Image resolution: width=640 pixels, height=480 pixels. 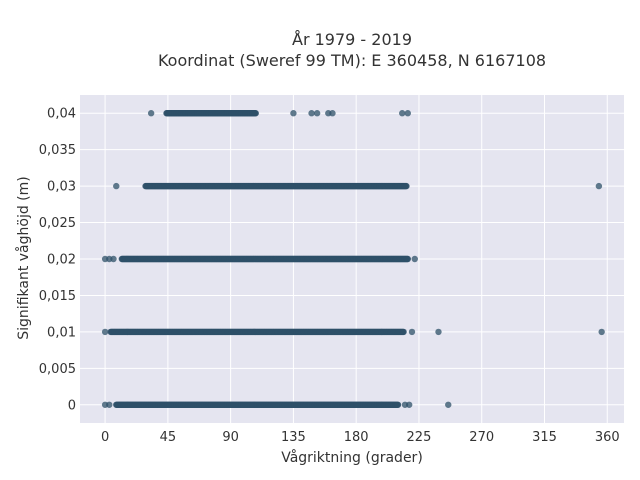 I want to click on y-axis-ticks: 0 0,005 0,01 0,015 0,02 0,025 0,03 0,035 0,04, so click(x=57, y=260).